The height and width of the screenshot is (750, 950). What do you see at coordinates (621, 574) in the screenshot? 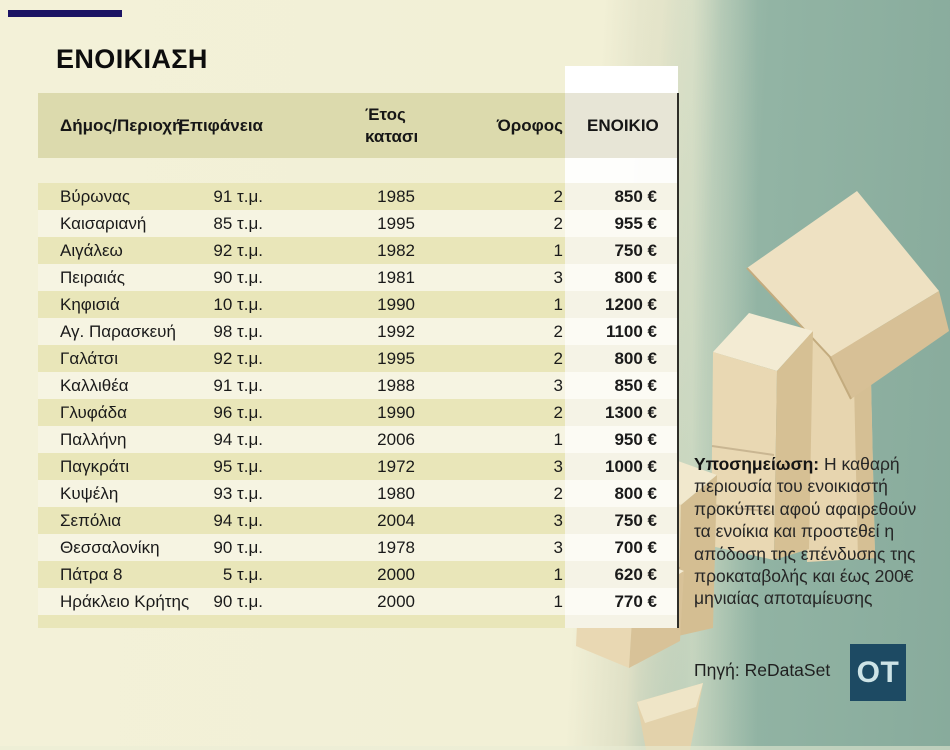
I see `table-cell: 620 €` at bounding box center [621, 574].